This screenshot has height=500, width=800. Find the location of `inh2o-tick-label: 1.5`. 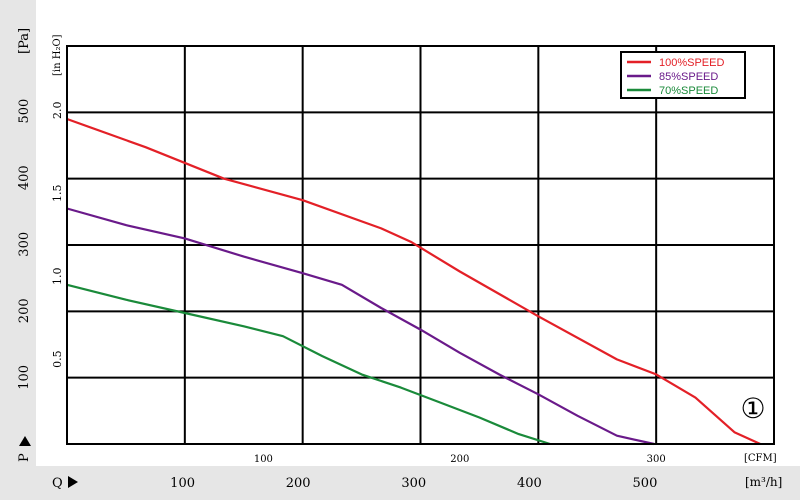

inh2o-tick-label: 1.5 is located at coordinates (57, 194).